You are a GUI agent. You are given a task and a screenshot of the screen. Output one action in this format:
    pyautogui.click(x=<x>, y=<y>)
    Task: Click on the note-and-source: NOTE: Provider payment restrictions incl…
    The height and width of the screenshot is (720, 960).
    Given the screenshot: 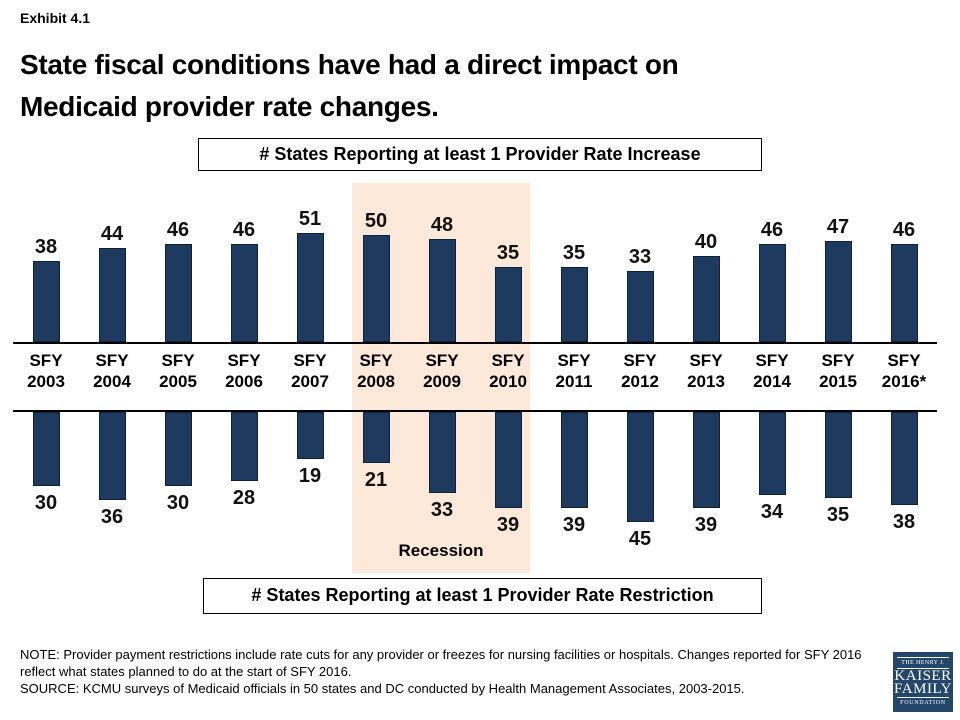 What is the action you would take?
    pyautogui.click(x=449, y=671)
    